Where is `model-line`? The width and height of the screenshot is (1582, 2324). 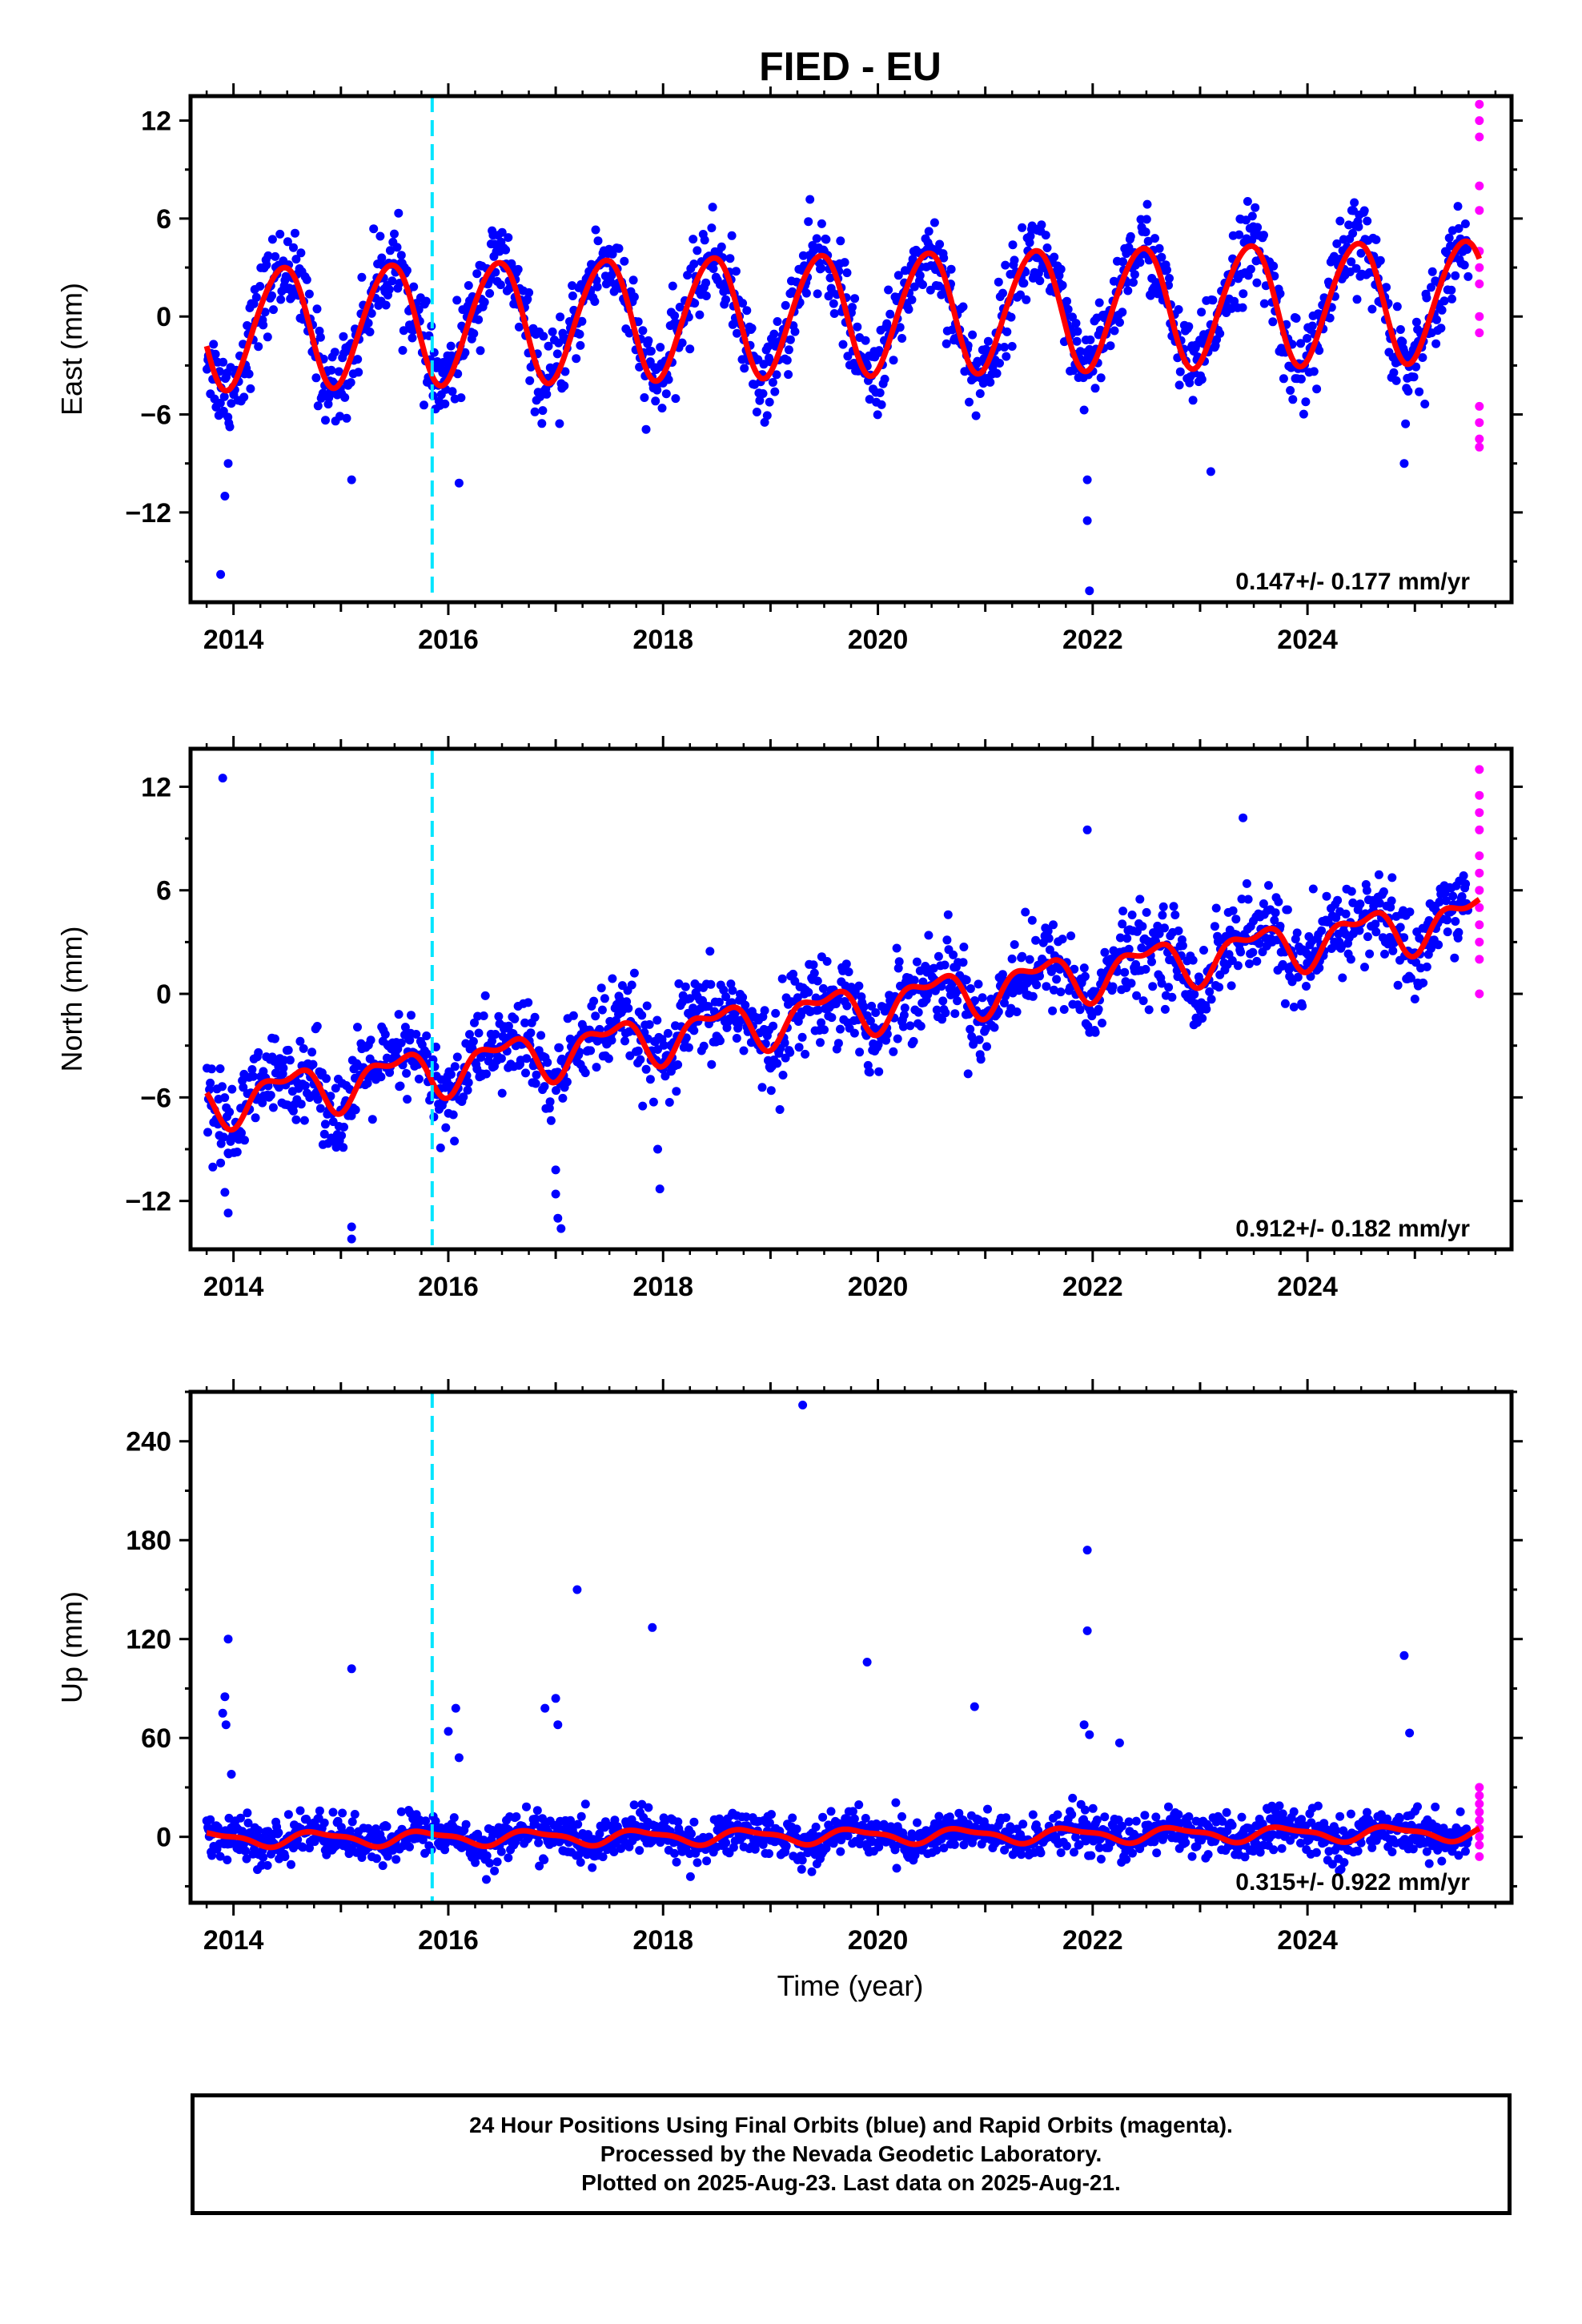
model-line is located at coordinates (843, 316).